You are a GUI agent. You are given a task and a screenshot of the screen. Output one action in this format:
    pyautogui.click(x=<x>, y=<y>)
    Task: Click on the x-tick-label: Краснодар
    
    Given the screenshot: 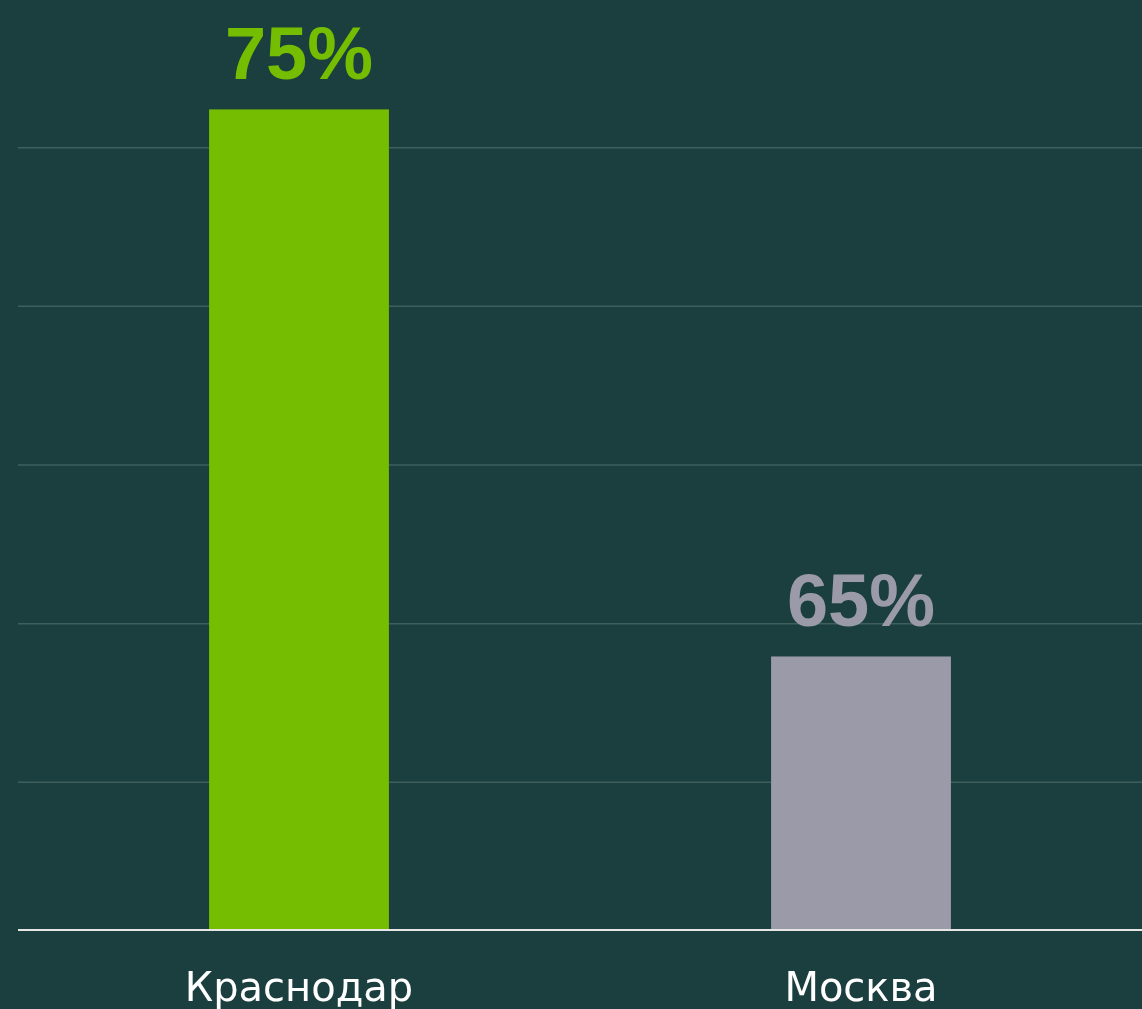 What is the action you would take?
    pyautogui.click(x=299, y=986)
    